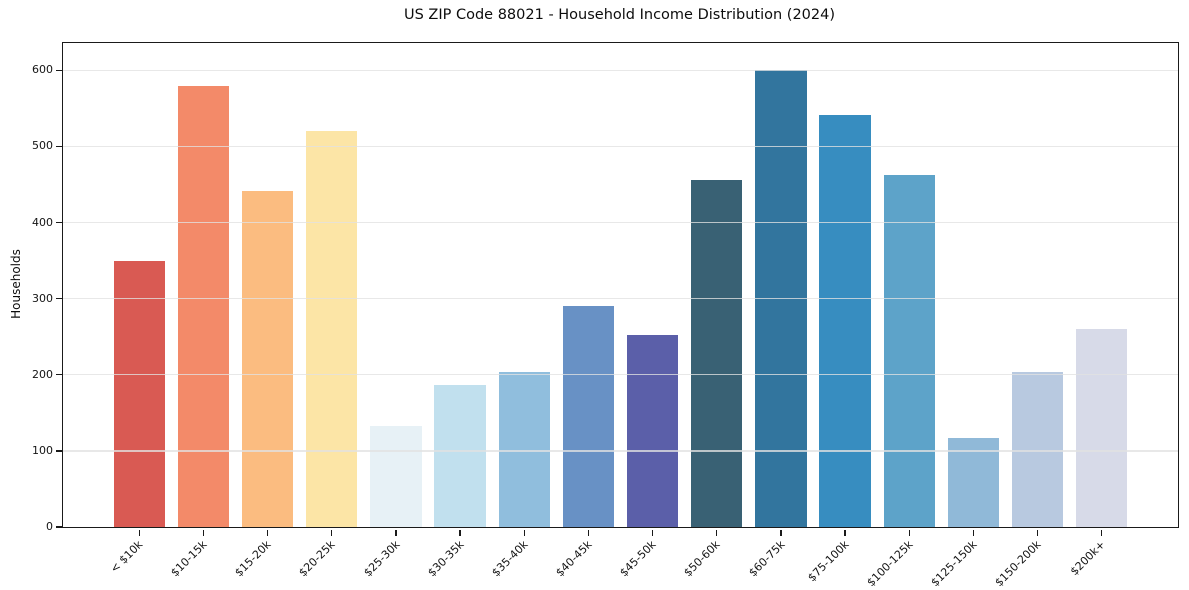 The width and height of the screenshot is (1189, 590). What do you see at coordinates (766, 559) in the screenshot?
I see `x-tick-label: $60-75k` at bounding box center [766, 559].